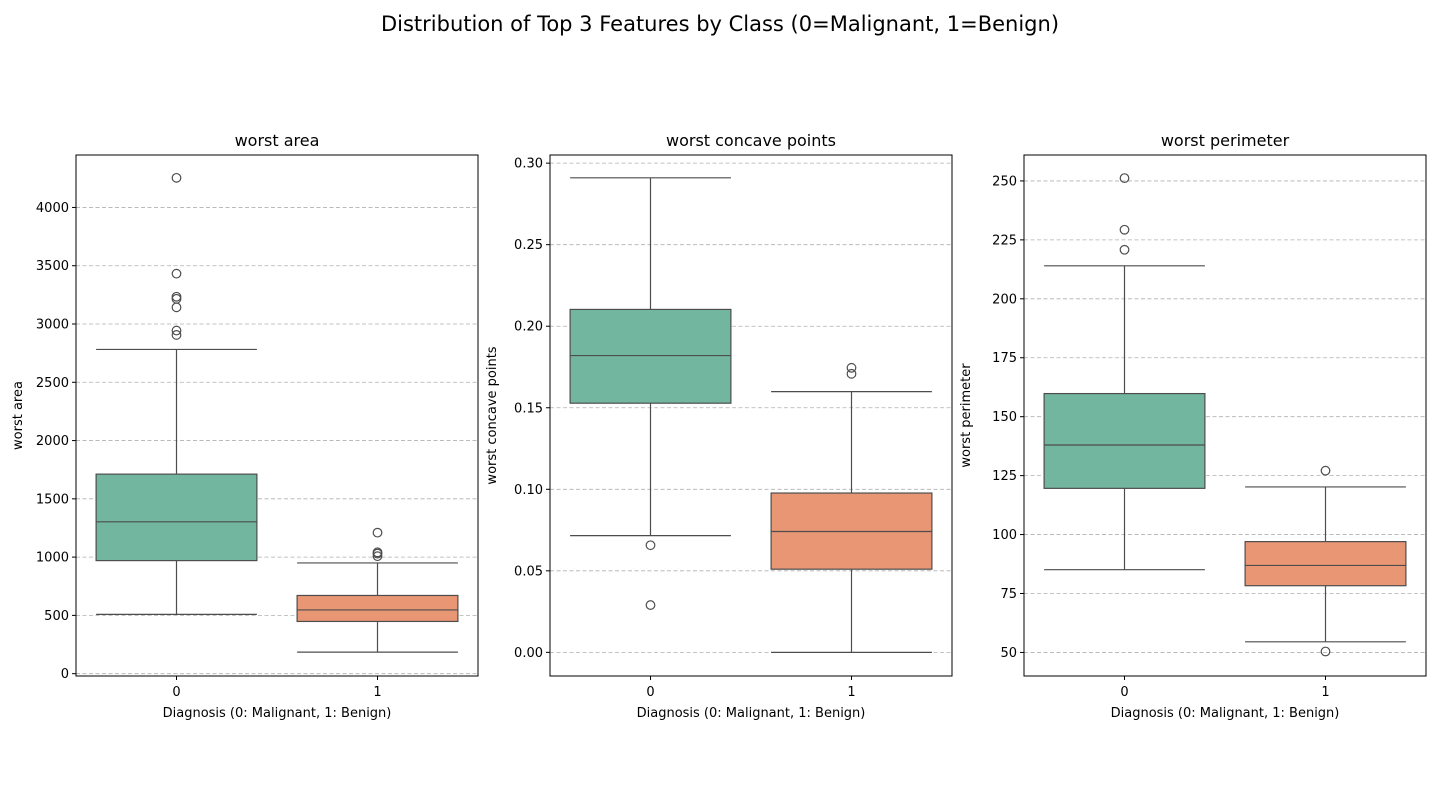 This screenshot has height=792, width=1440. I want to click on subplot-title: worst perimeter, so click(1225, 140).